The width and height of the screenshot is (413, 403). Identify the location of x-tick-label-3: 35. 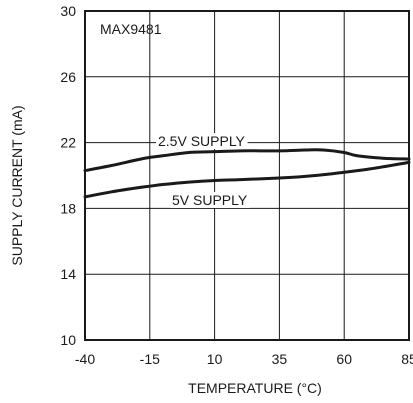
(280, 359).